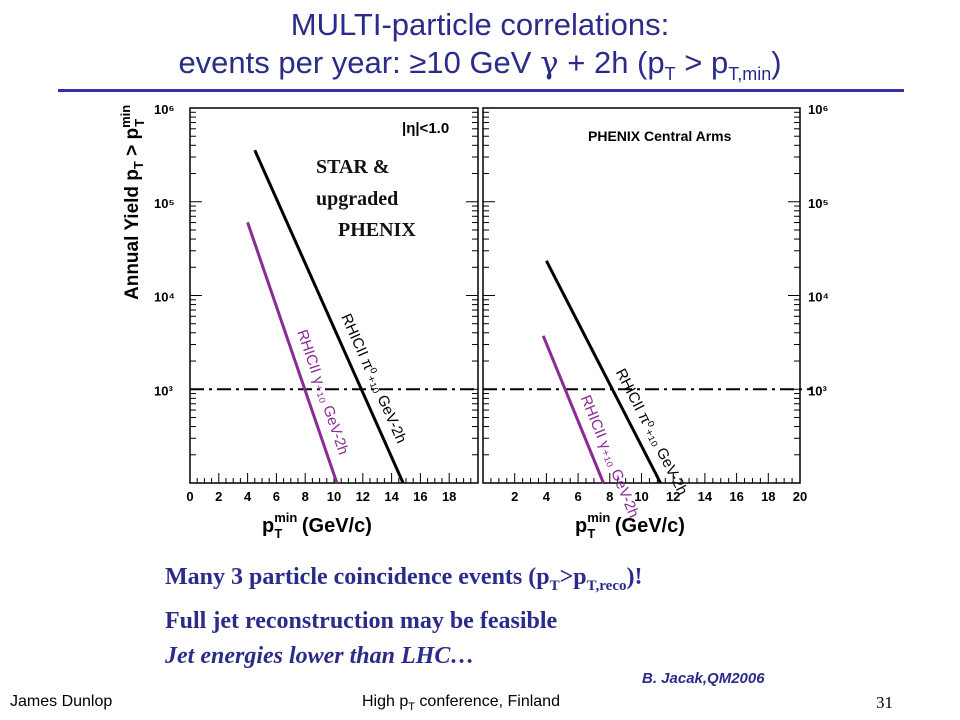  What do you see at coordinates (268, 526) in the screenshot?
I see `x-axis-label-left-p: p` at bounding box center [268, 526].